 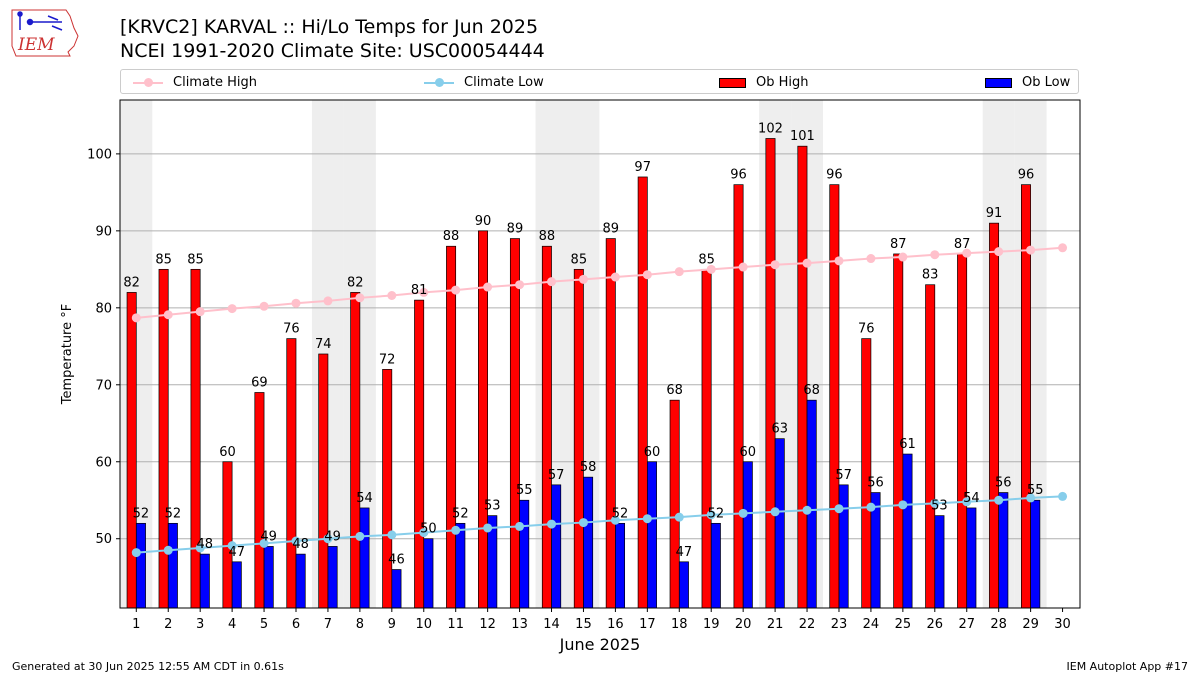 I want to click on label-ob-high-day-6: 76, so click(x=291, y=329).